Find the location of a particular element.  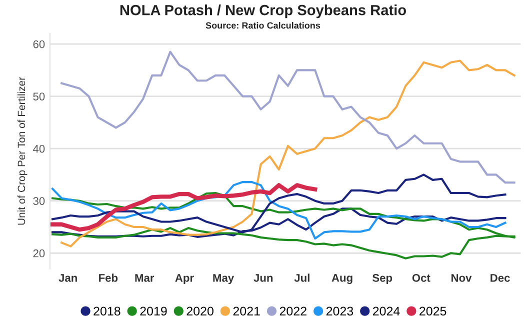

y-tick-label: 60 is located at coordinates (39, 44).